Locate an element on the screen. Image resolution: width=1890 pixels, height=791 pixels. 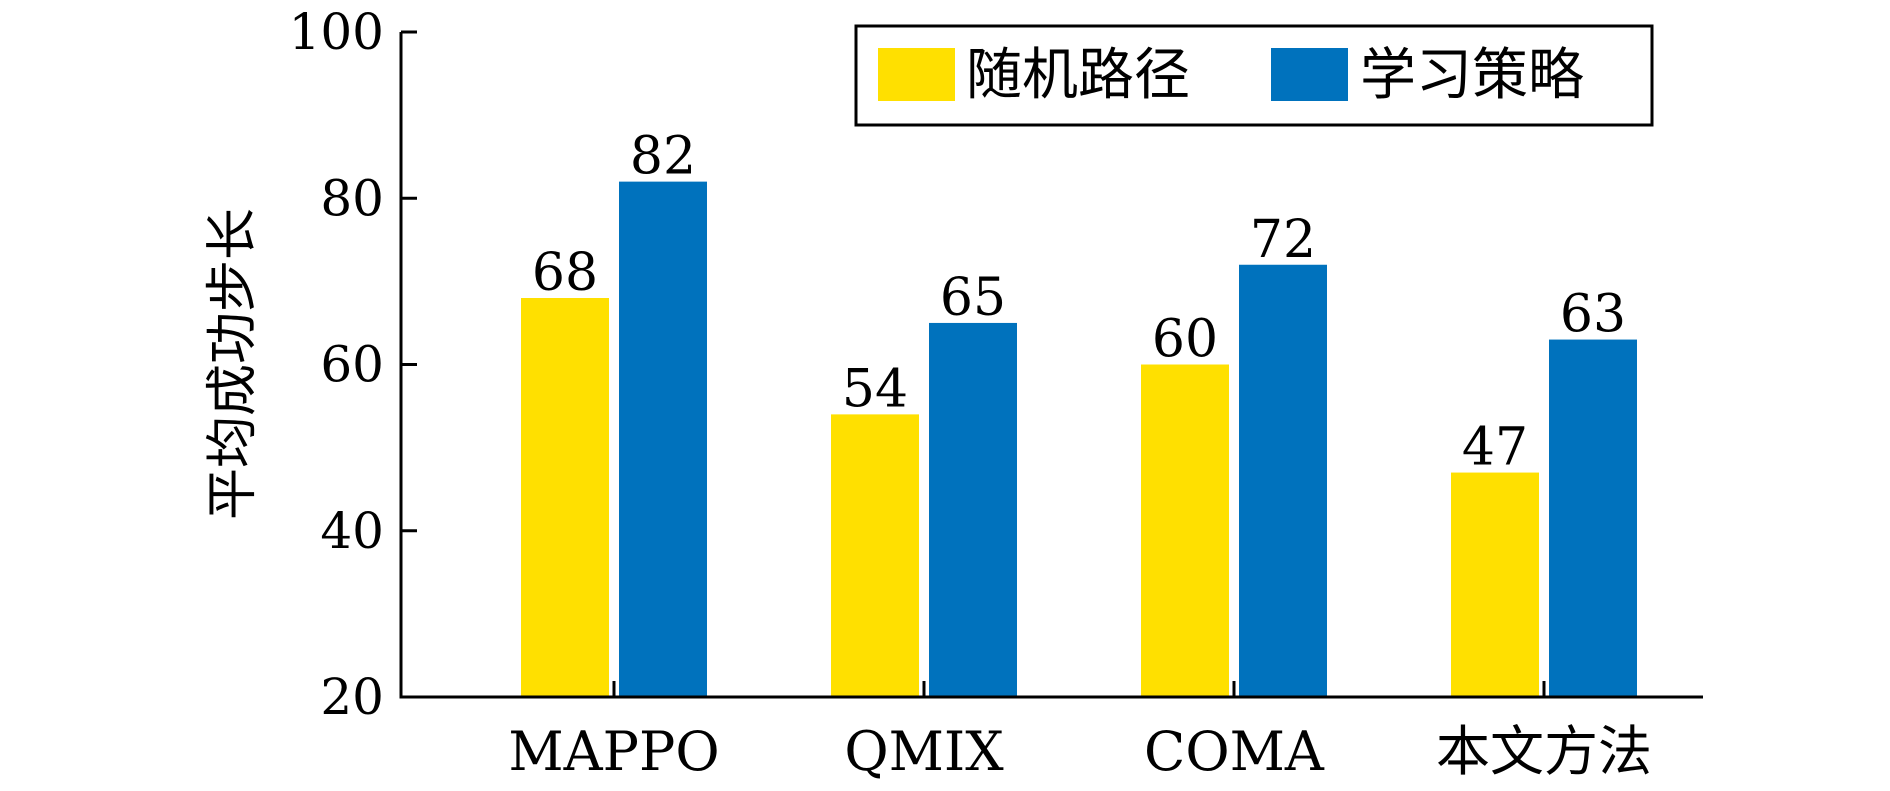
value-label-0-1: 82 is located at coordinates (663, 157).